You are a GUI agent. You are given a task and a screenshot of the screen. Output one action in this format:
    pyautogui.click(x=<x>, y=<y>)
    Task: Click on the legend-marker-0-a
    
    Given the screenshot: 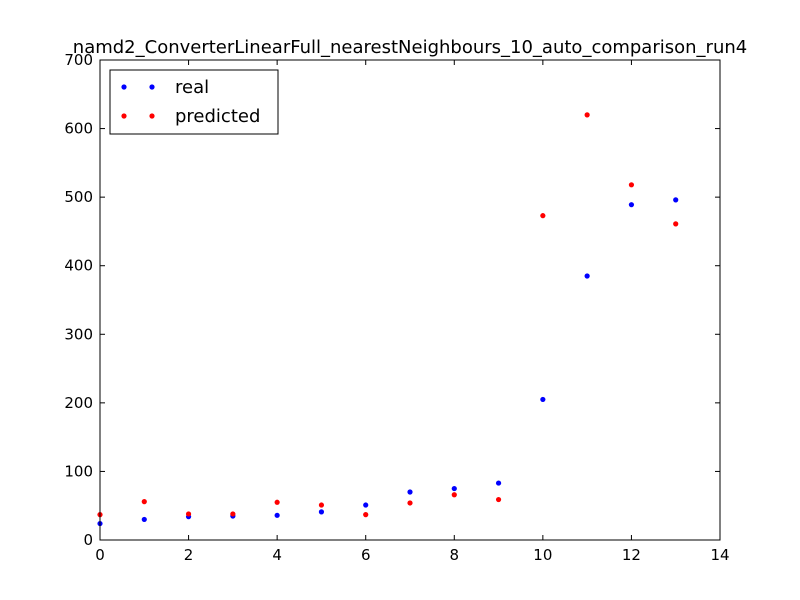 What is the action you would take?
    pyautogui.click(x=124, y=87)
    